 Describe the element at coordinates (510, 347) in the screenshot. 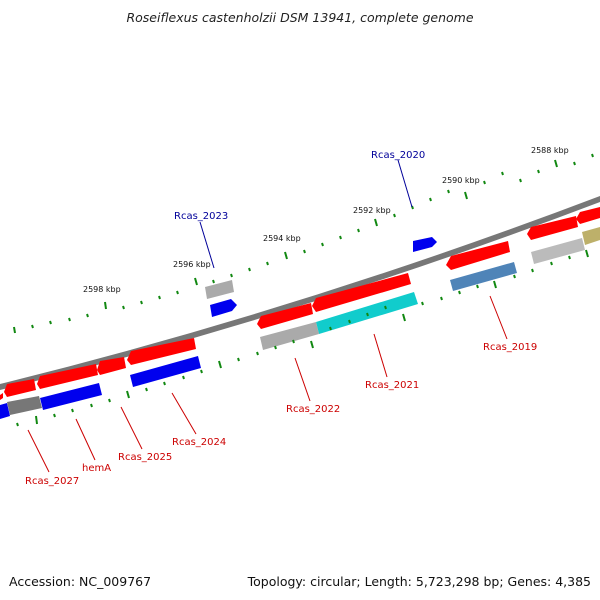

I see `gene-label-rcas-2019: Rcas_2019` at that location.